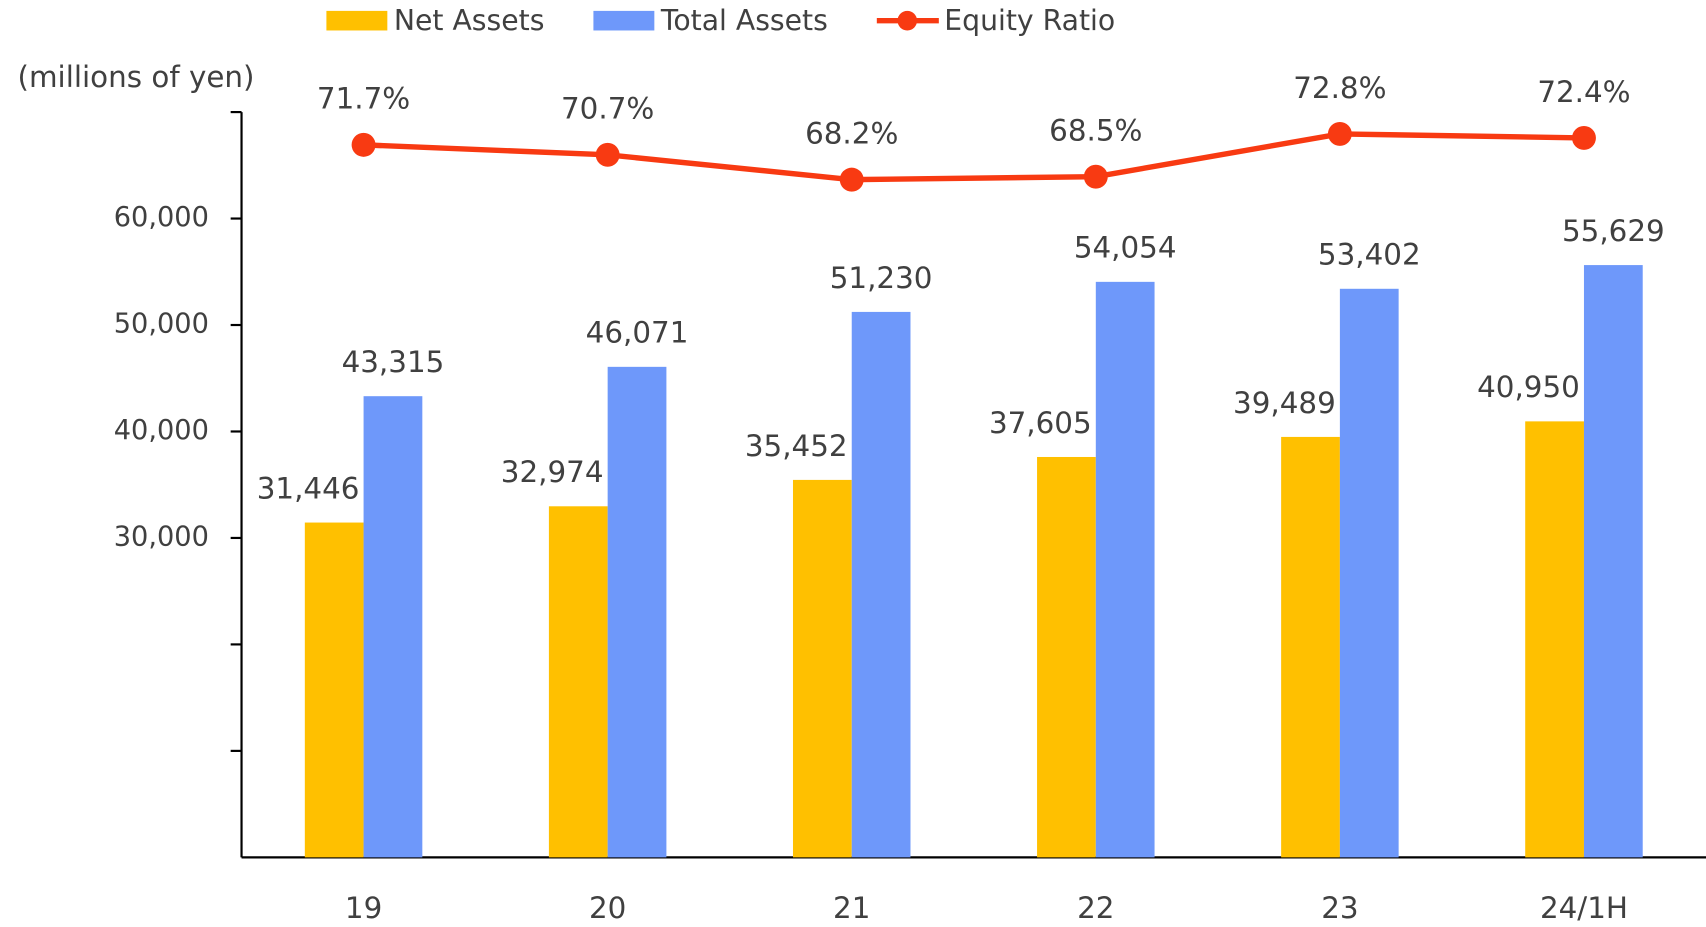  I want to click on line-value-label: 70.7%, so click(607, 109).